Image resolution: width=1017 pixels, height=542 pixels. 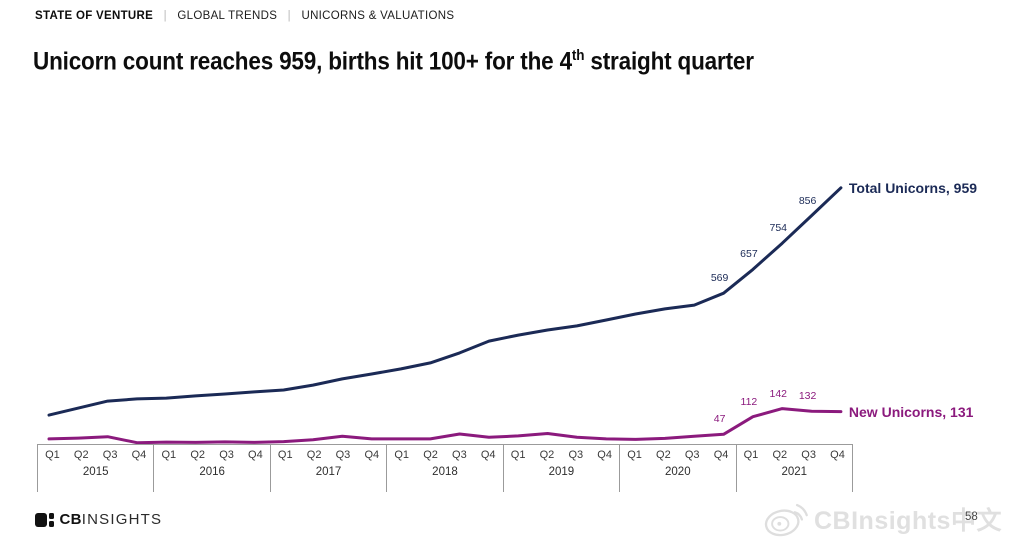 I want to click on year-tick-label: 2020, so click(x=678, y=472).